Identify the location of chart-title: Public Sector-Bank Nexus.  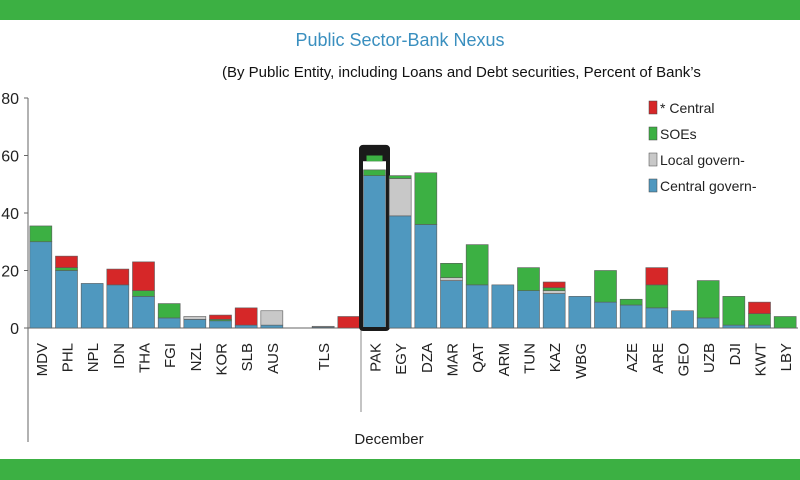
(400, 40).